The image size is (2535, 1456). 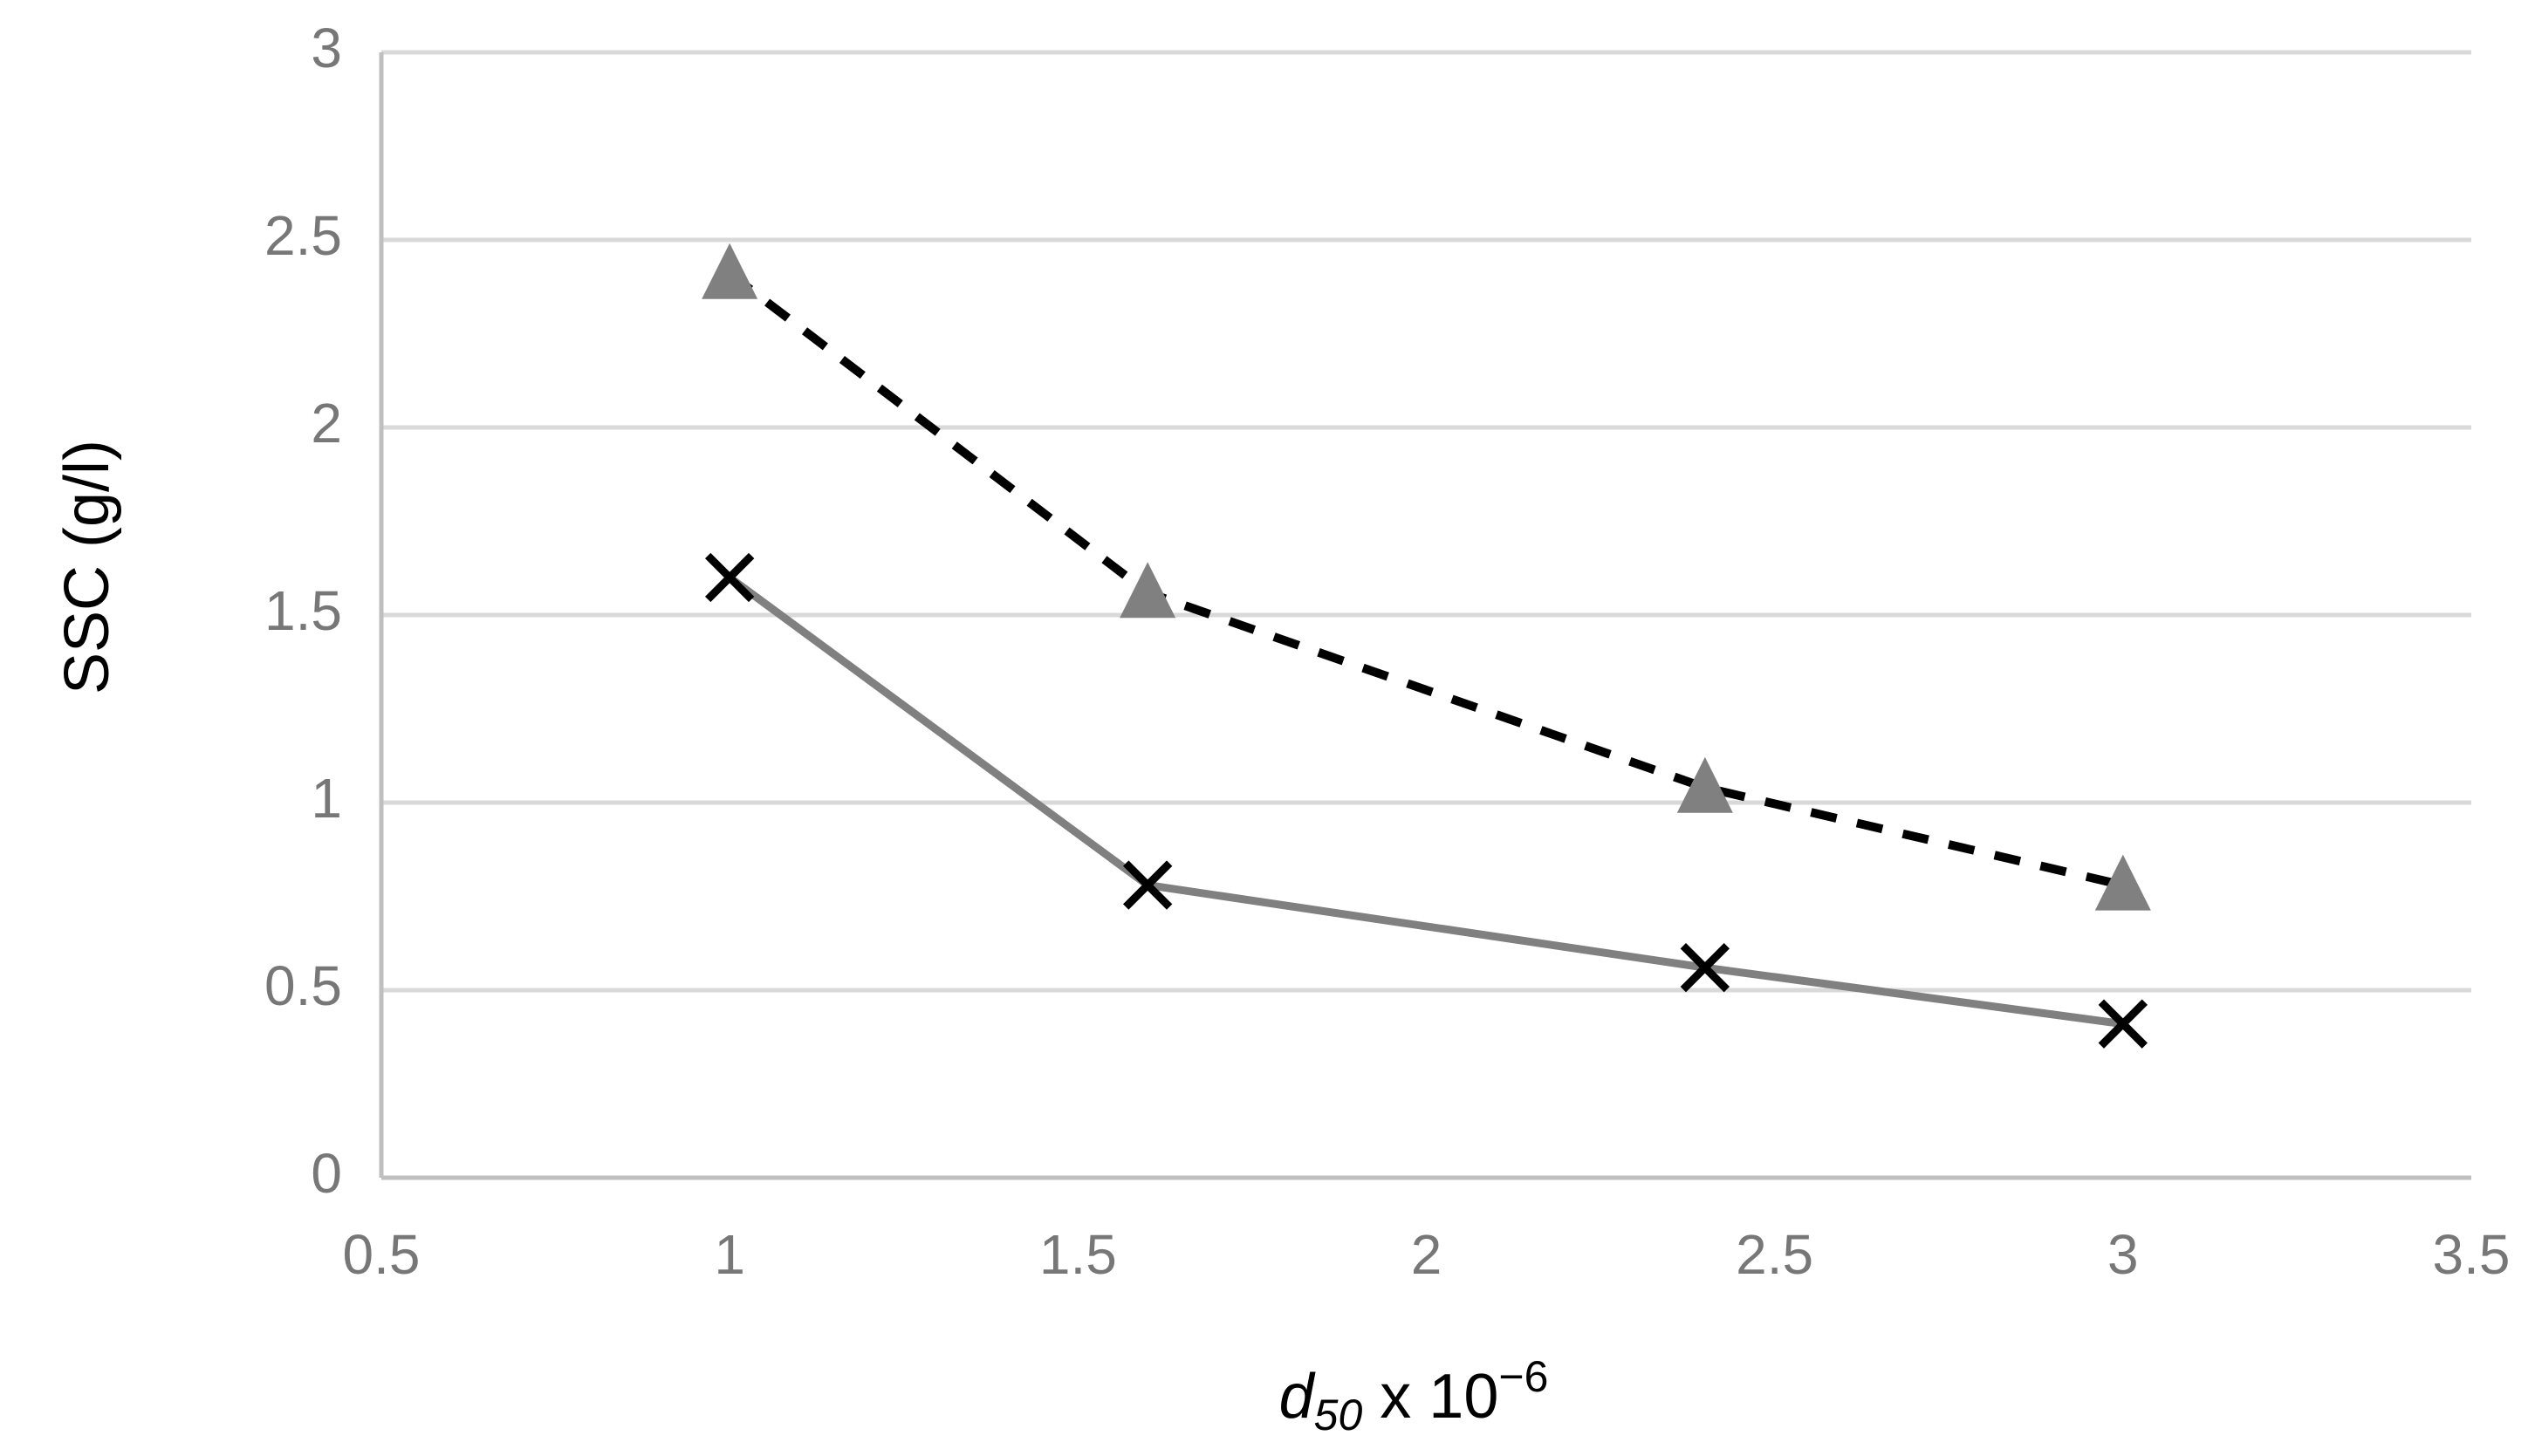 I want to click on x-tick-label-5: 3, so click(x=2123, y=1254).